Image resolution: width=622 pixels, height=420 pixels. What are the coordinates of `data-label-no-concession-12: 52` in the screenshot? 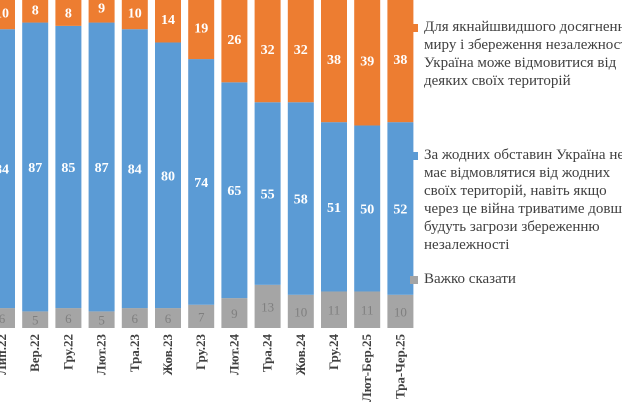 It's located at (400, 209).